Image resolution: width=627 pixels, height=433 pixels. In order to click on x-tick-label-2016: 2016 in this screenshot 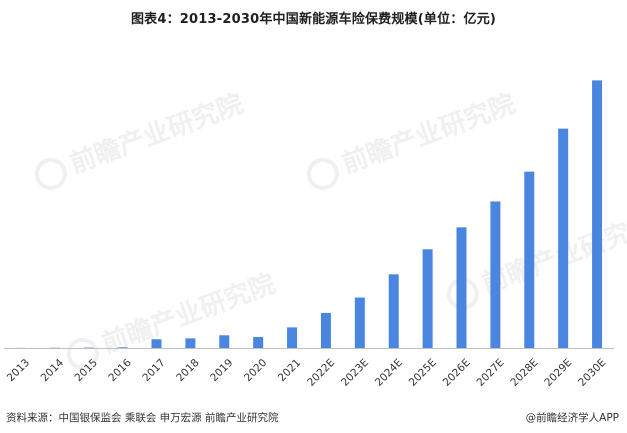, I will do `click(120, 371)`.